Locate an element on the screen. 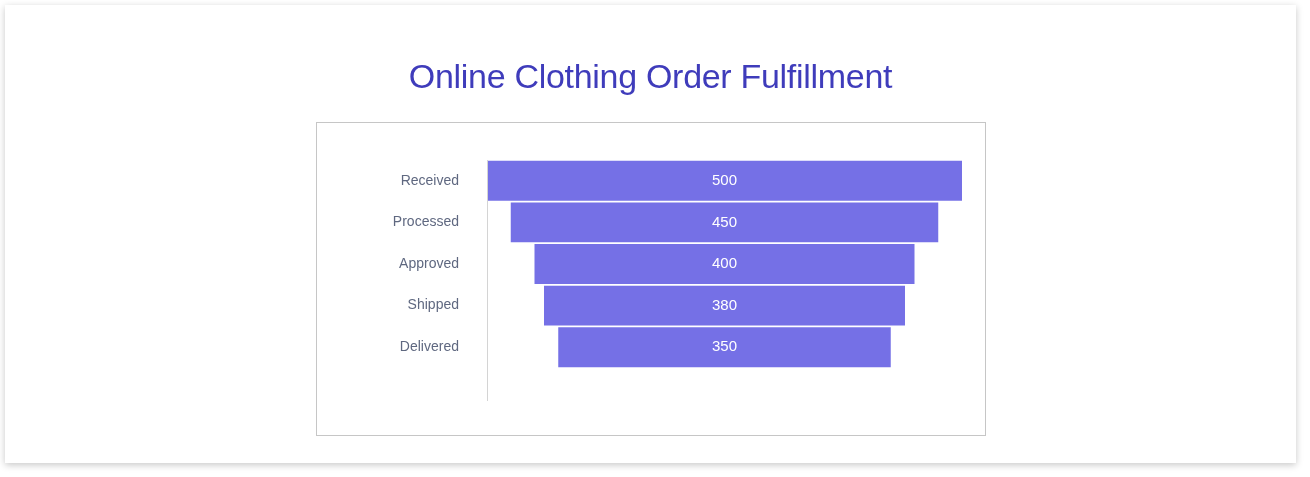 The height and width of the screenshot is (477, 1310). data-label: 380 is located at coordinates (724, 304).